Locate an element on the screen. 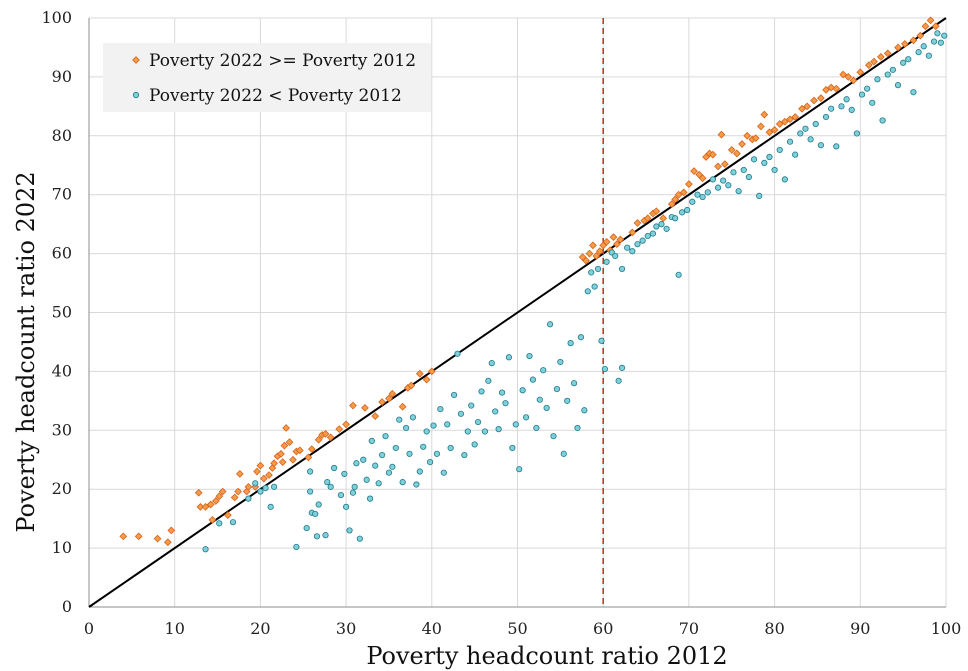 This screenshot has height=671, width=968. y-tick-label-5: 50 is located at coordinates (62, 312).